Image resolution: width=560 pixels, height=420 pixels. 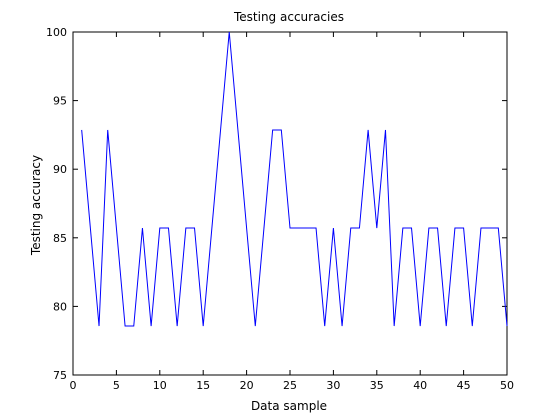 I want to click on x-tick-label: 50, so click(x=507, y=385).